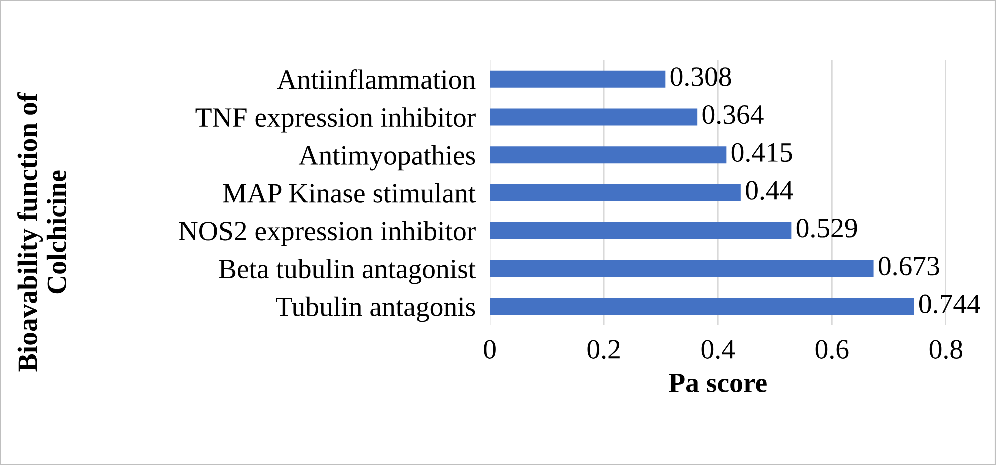 The width and height of the screenshot is (996, 465). Describe the element at coordinates (336, 120) in the screenshot. I see `y-tick-label: TNF expression inhibitor` at that location.